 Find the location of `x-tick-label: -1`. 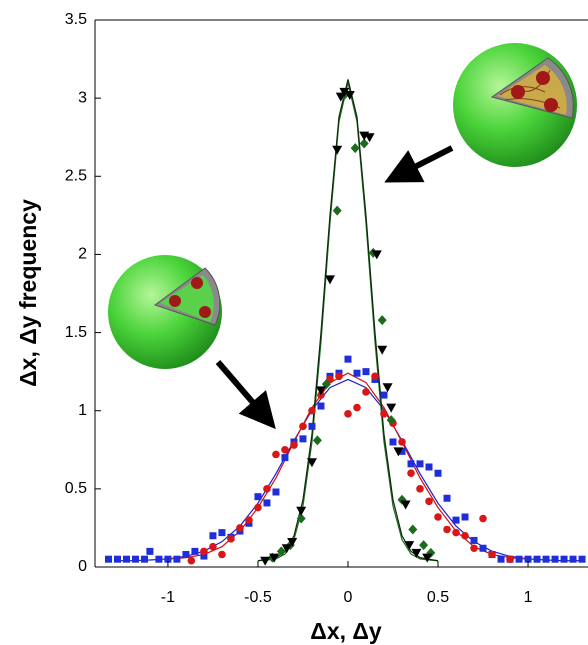

x-tick-label: -1 is located at coordinates (168, 597).